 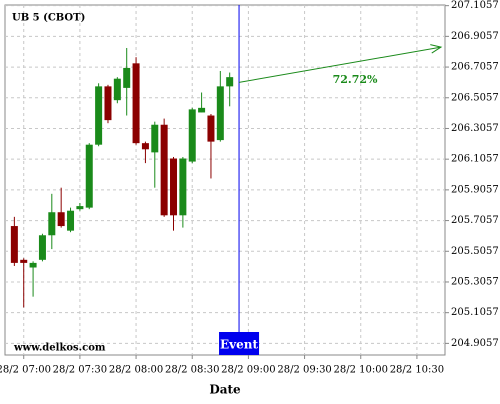 What do you see at coordinates (475, 67) in the screenshot?
I see `y-tick-label: 206.7057` at bounding box center [475, 67].